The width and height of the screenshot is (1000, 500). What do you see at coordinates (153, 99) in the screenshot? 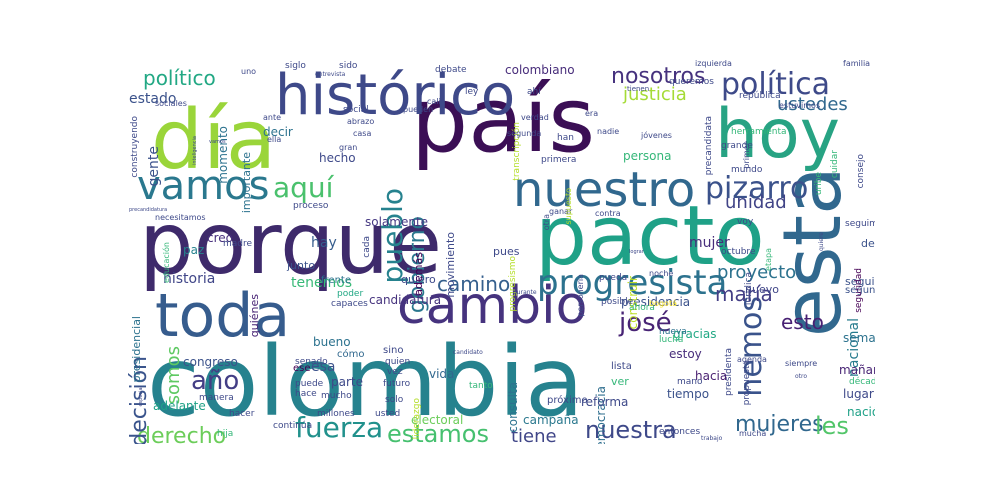
I see `word-estado: estado` at bounding box center [153, 99].